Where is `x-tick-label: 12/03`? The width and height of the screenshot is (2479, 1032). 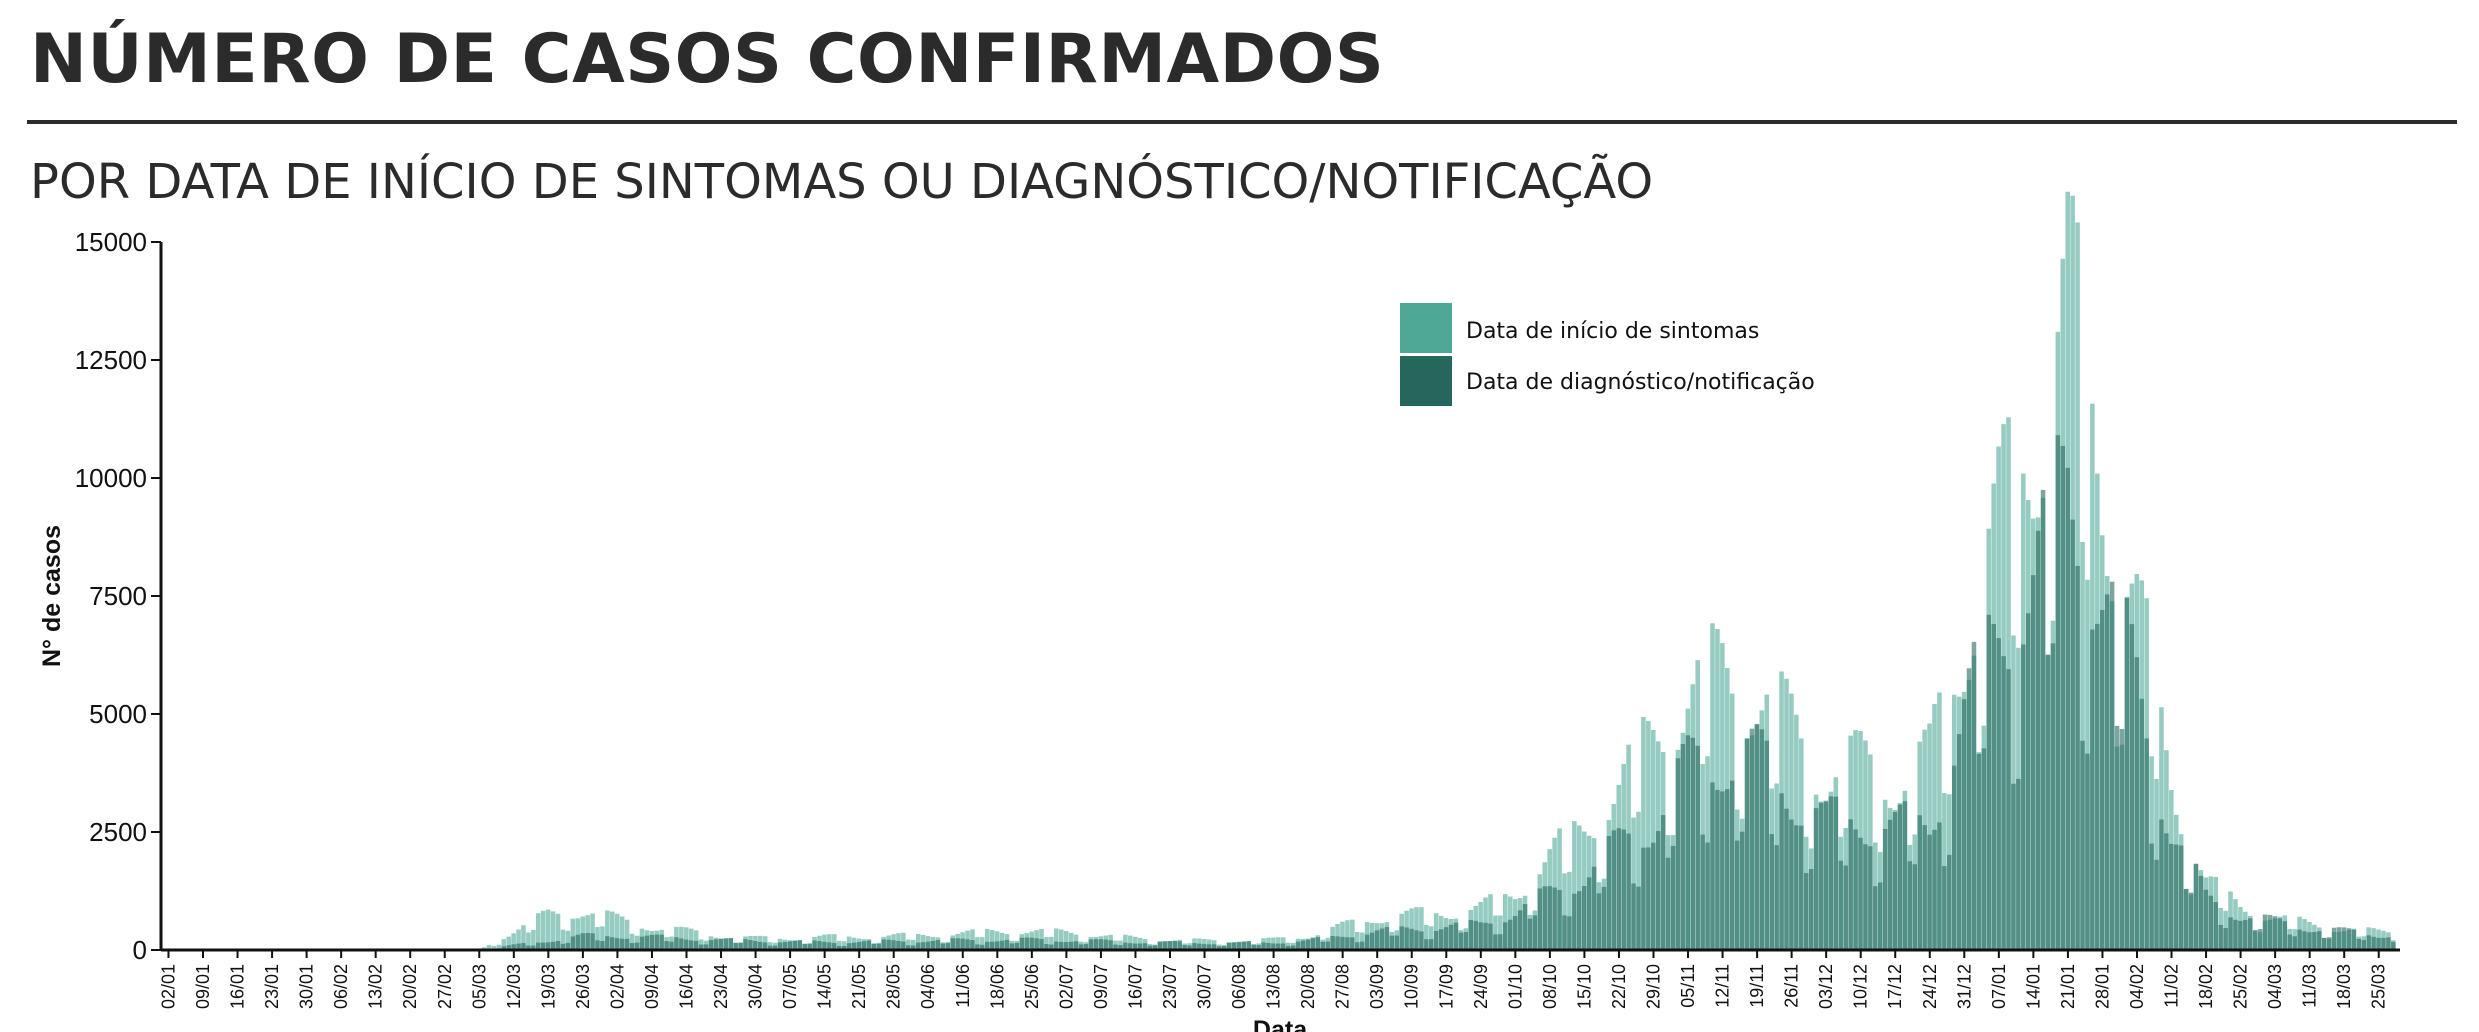
x-tick-label: 12/03 is located at coordinates (514, 986).